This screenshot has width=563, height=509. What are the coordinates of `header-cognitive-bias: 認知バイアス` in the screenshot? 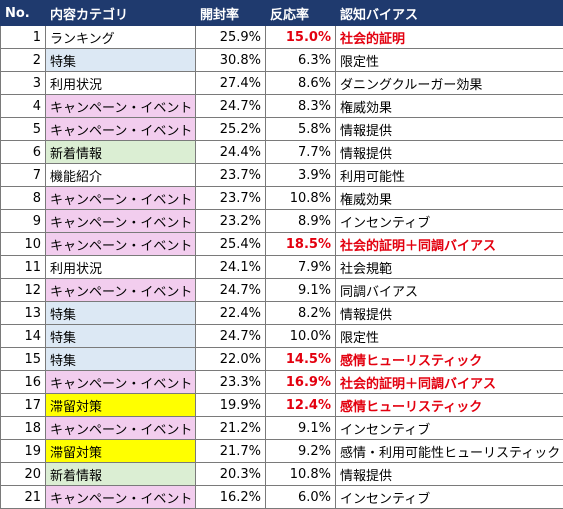 It's located at (449, 13).